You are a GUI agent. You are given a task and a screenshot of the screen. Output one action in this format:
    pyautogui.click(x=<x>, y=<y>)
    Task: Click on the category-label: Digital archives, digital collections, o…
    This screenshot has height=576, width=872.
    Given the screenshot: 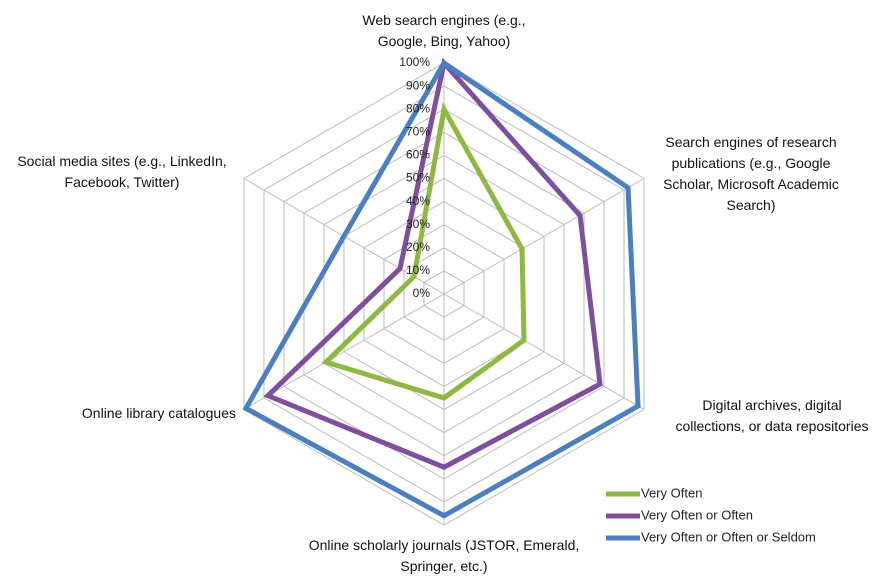 What is the action you would take?
    pyautogui.click(x=772, y=415)
    